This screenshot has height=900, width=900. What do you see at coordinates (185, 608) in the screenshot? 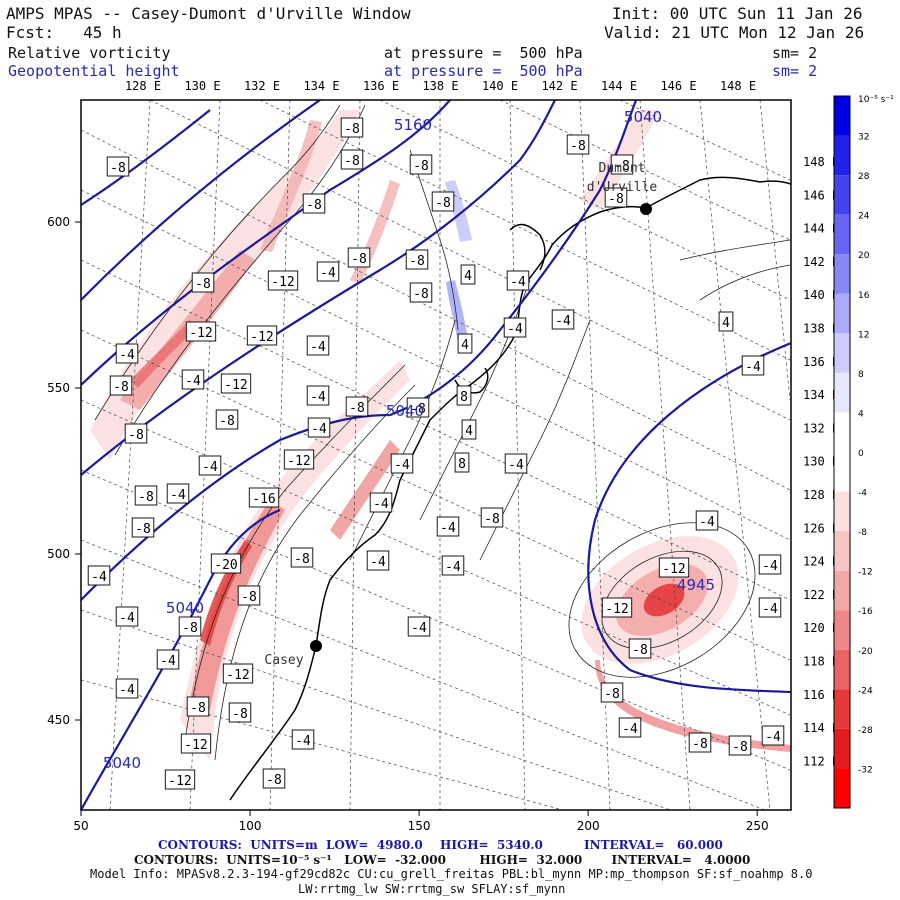
I see `height-contour-label: 5040` at bounding box center [185, 608].